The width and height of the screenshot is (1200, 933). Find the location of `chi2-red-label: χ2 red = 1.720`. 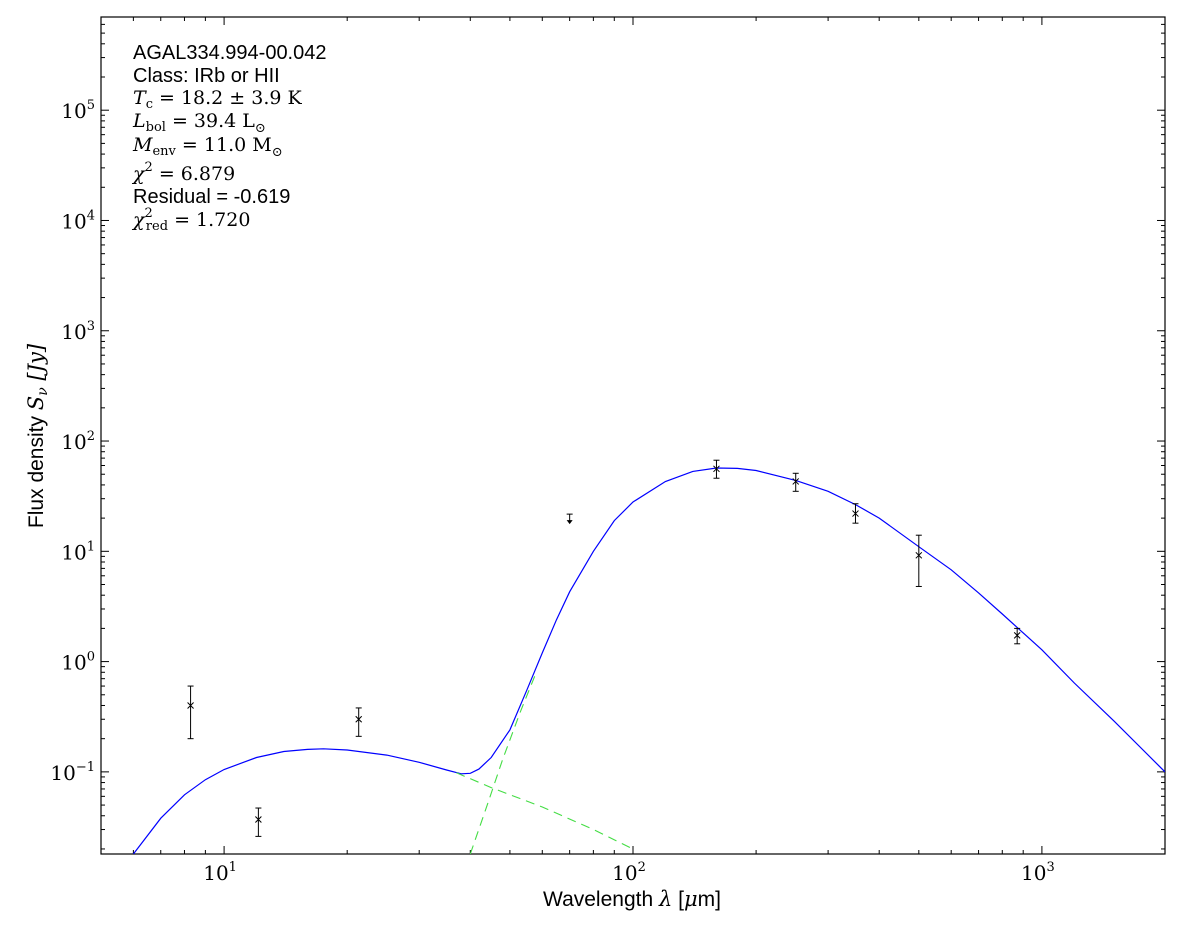

chi2-red-label: χ2 red = 1.720 is located at coordinates (190, 220).